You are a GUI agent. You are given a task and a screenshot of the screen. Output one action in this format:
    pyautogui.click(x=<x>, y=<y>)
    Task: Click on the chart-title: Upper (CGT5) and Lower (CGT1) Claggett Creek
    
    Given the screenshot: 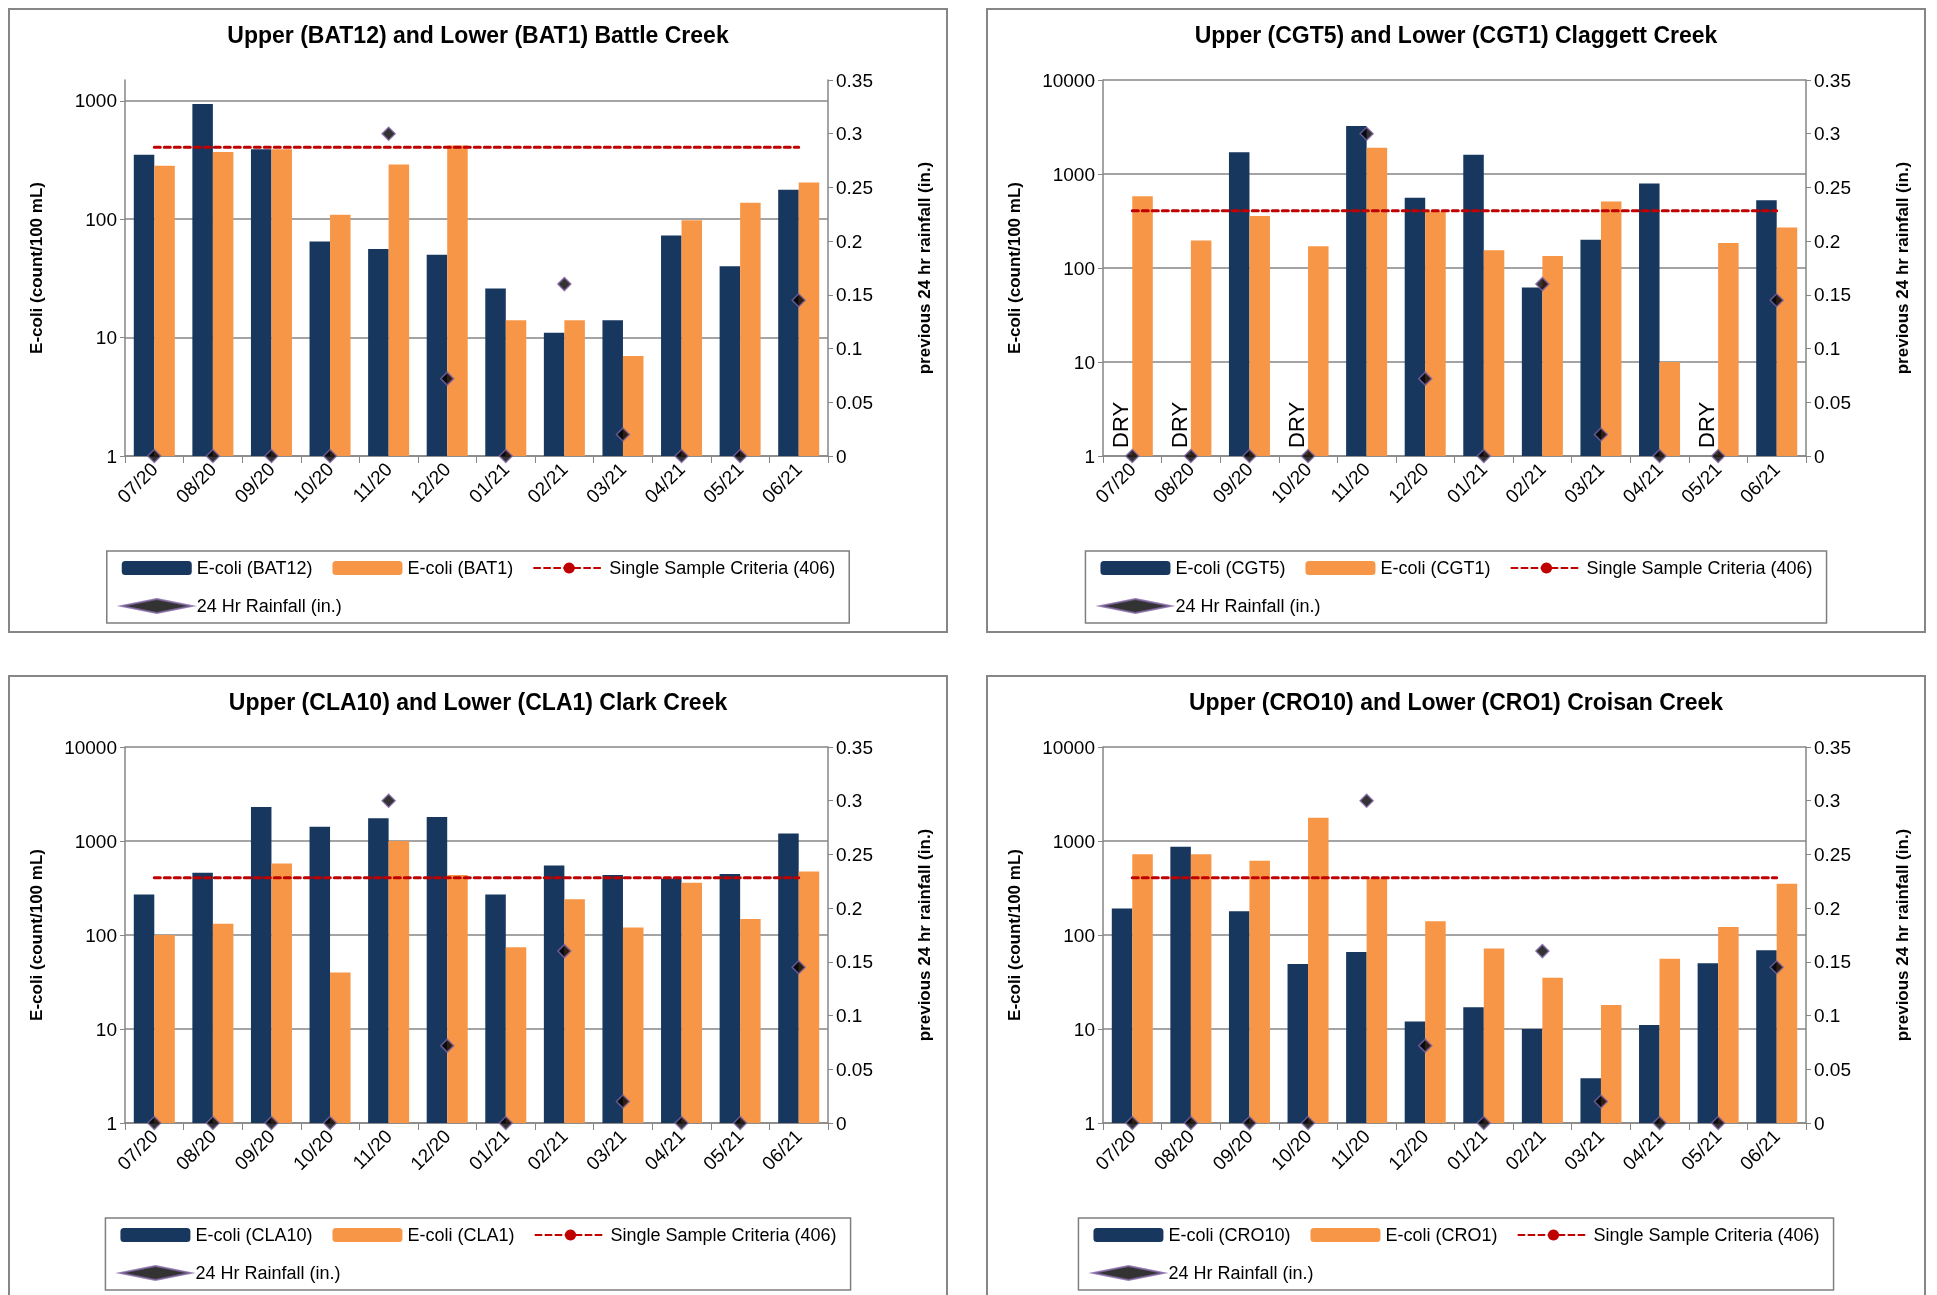 What is the action you would take?
    pyautogui.click(x=1456, y=34)
    